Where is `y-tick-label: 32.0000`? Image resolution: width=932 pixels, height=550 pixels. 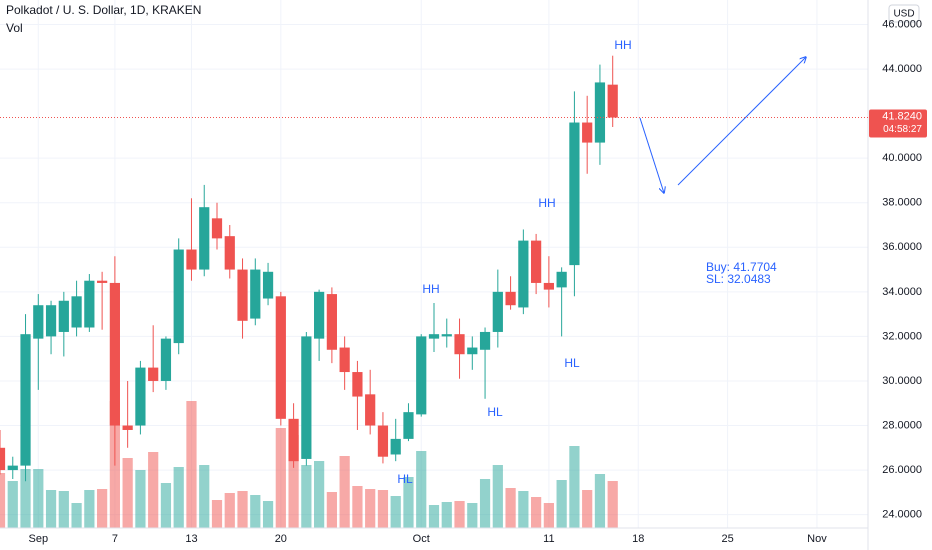 y-tick-label: 32.0000 is located at coordinates (902, 336).